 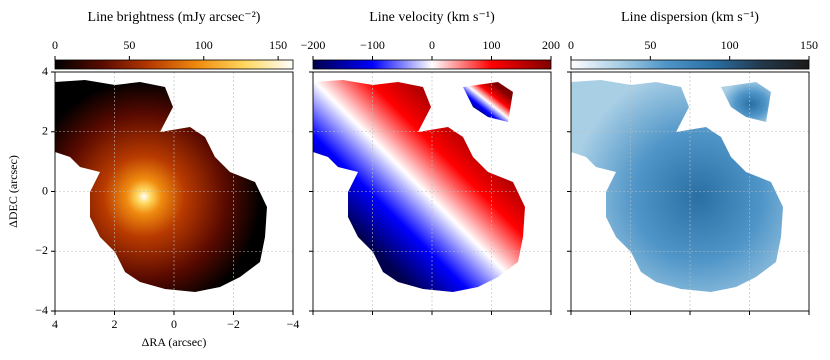 I want to click on panel-title: Line dispersion (km s⁻¹), so click(x=690, y=17).